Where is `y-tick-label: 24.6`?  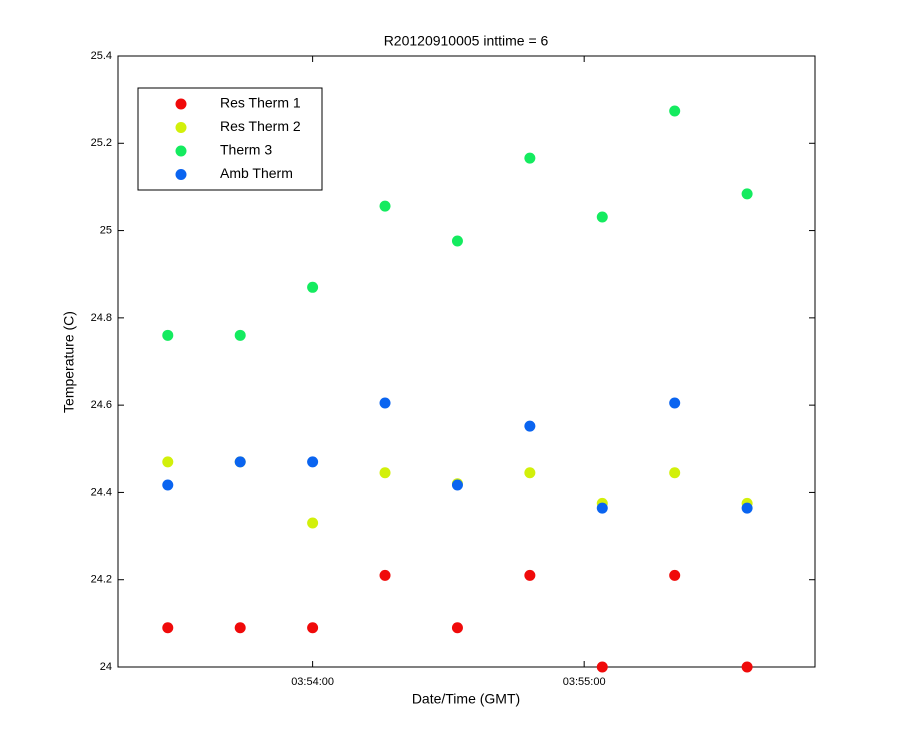
y-tick-label: 24.6 is located at coordinates (101, 405).